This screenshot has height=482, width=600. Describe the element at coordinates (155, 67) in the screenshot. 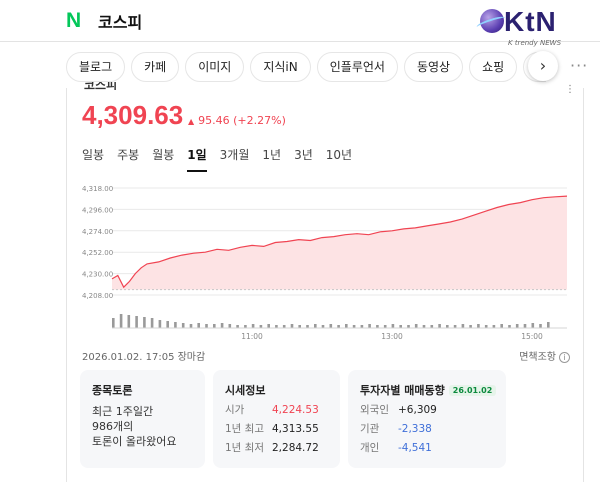

I see `tab-cafe: 카페` at that location.